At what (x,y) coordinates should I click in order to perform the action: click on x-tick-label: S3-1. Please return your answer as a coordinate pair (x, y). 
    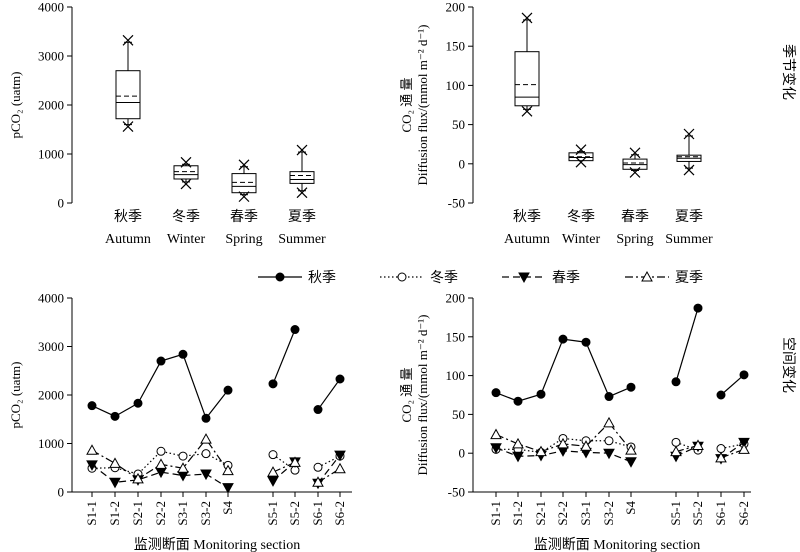
    Looking at the image, I should click on (182, 513).